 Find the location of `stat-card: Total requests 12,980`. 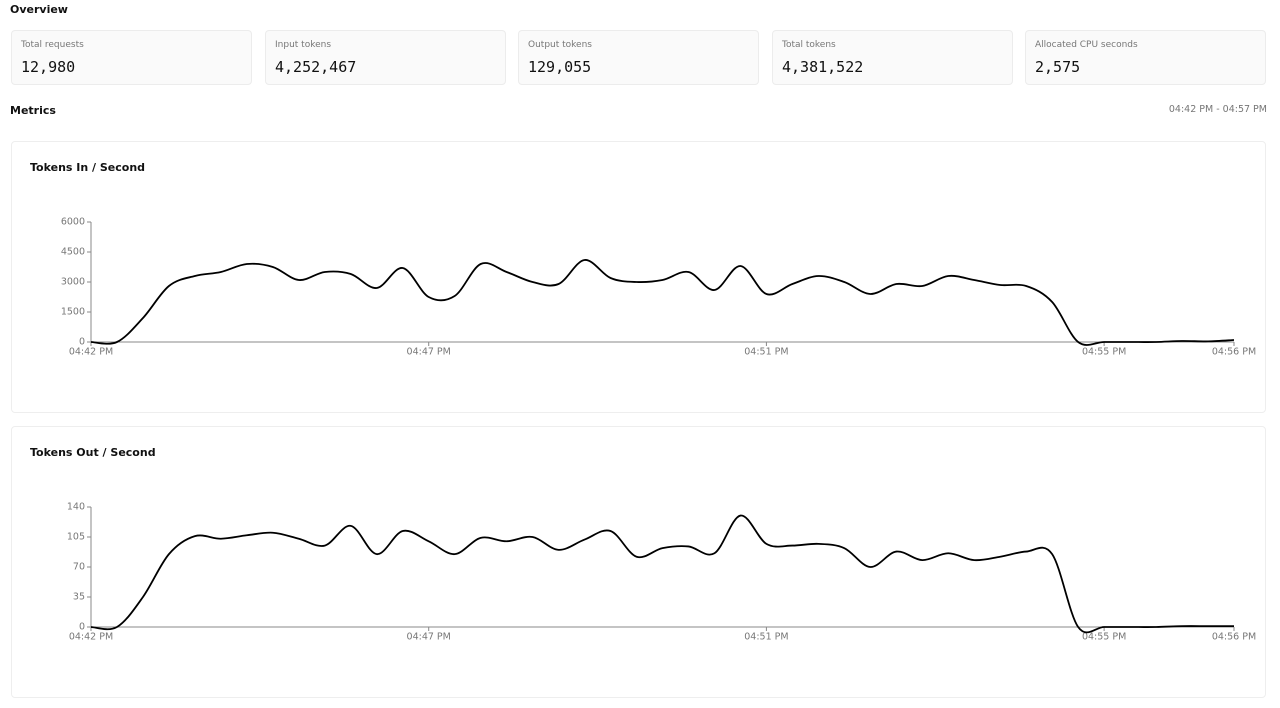

stat-card: Total requests 12,980 is located at coordinates (131, 57).